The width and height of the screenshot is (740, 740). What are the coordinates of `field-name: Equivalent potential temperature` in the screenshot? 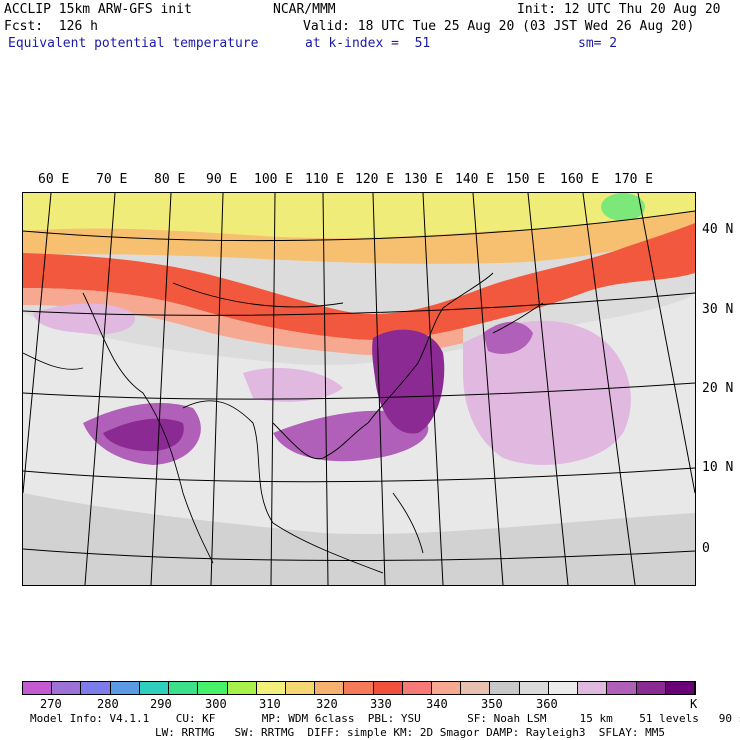 It's located at (133, 43).